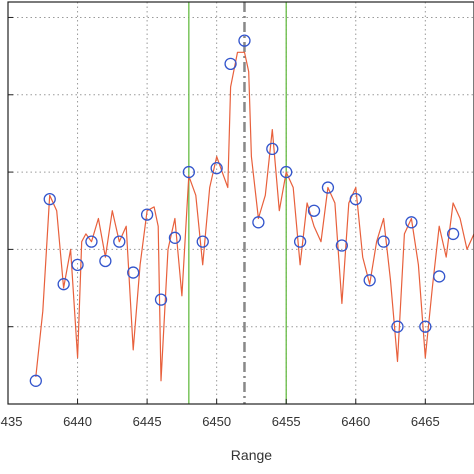  What do you see at coordinates (77, 421) in the screenshot?
I see `x-tick-label: 6440` at bounding box center [77, 421].